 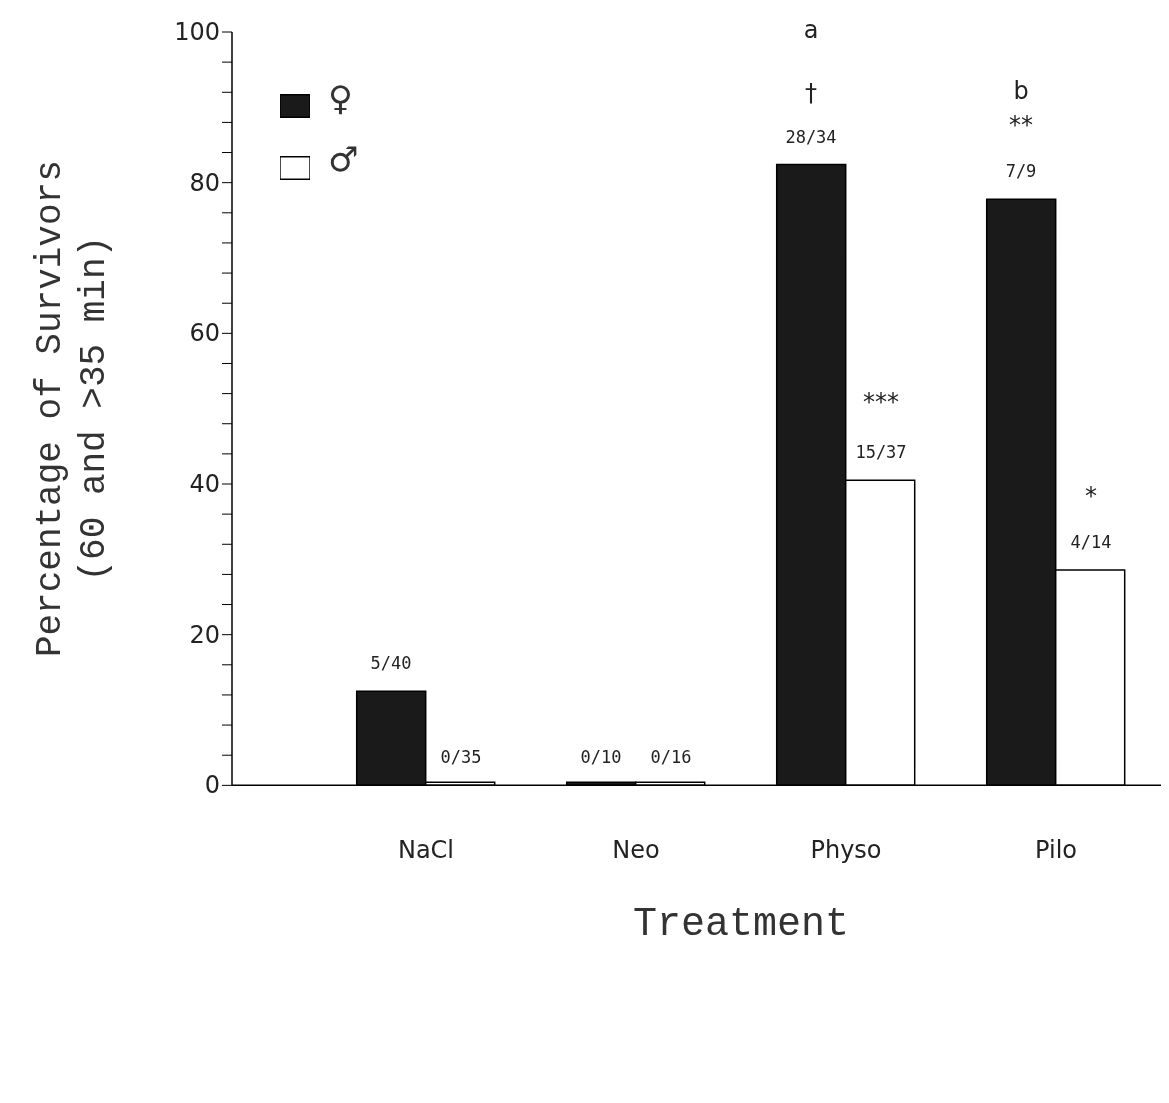 What do you see at coordinates (881, 402) in the screenshot?
I see `annotation: ***` at bounding box center [881, 402].